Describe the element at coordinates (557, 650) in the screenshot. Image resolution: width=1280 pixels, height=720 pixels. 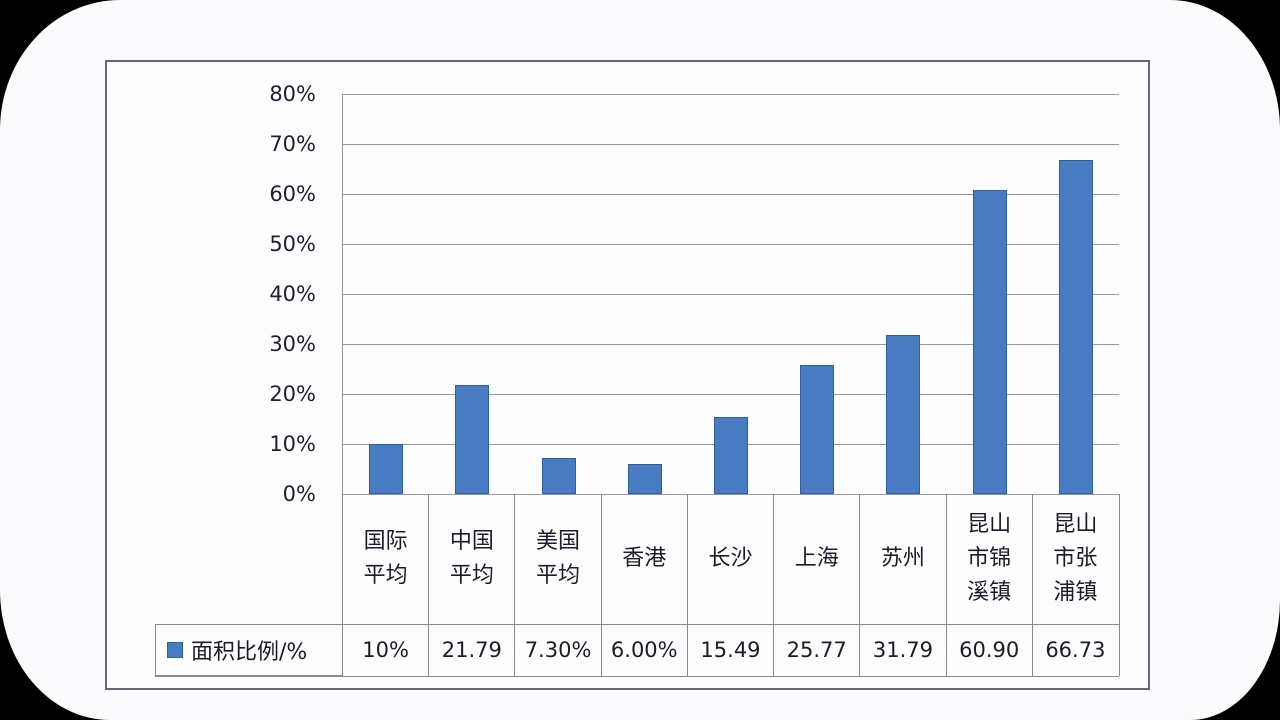
I see `value-cell: 7.30%` at that location.